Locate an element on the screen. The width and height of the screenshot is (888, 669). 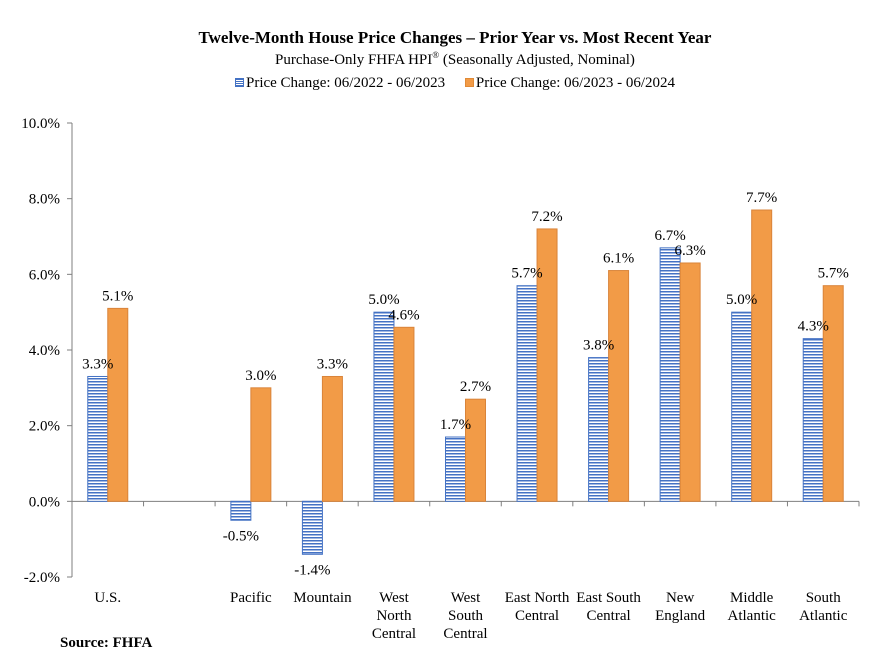
data-label-series-1: -1.4% is located at coordinates (312, 570).